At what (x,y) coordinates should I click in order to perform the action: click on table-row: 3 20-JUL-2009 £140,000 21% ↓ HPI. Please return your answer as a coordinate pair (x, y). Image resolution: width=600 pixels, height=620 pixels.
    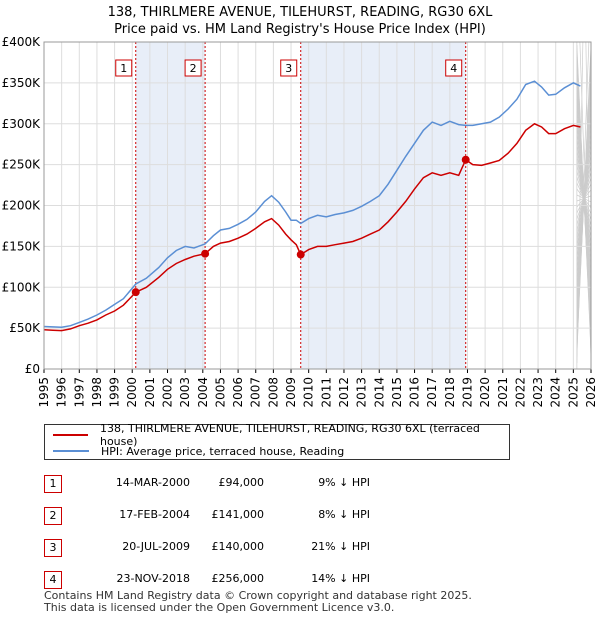
    Looking at the image, I should click on (270, 549).